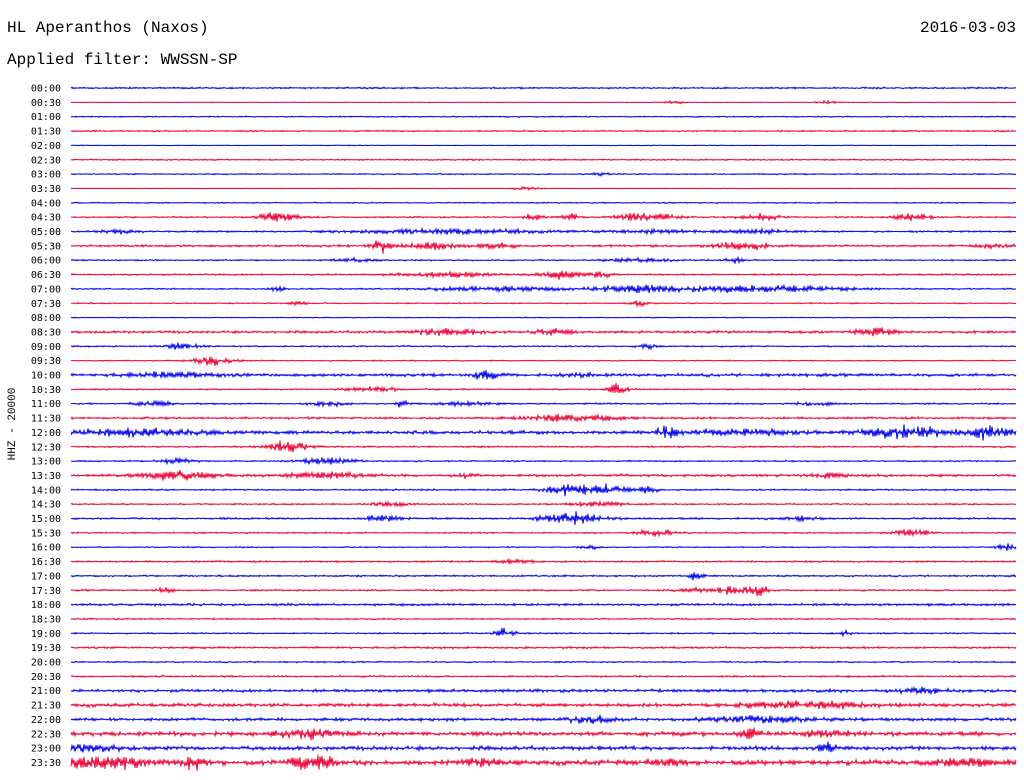 This screenshot has height=780, width=1024. Describe the element at coordinates (122, 60) in the screenshot. I see `filter-label: Applied filter: WWSSN-SP` at that location.